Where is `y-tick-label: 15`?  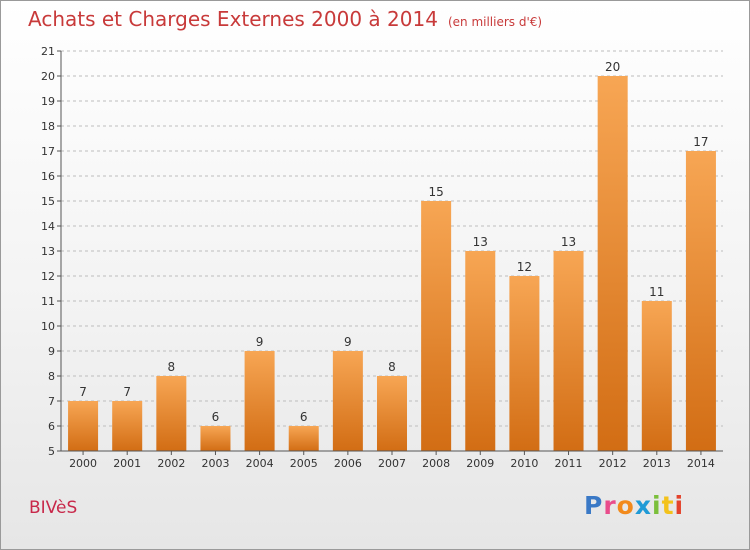
y-tick-label: 15 is located at coordinates (48, 201).